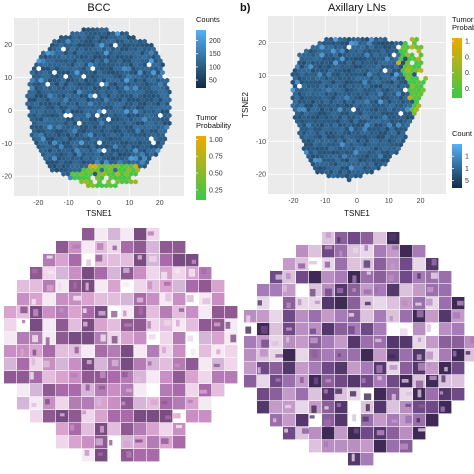  What do you see at coordinates (208, 19) in the screenshot?
I see `bcc-counts-legend-title: Counts` at bounding box center [208, 19].